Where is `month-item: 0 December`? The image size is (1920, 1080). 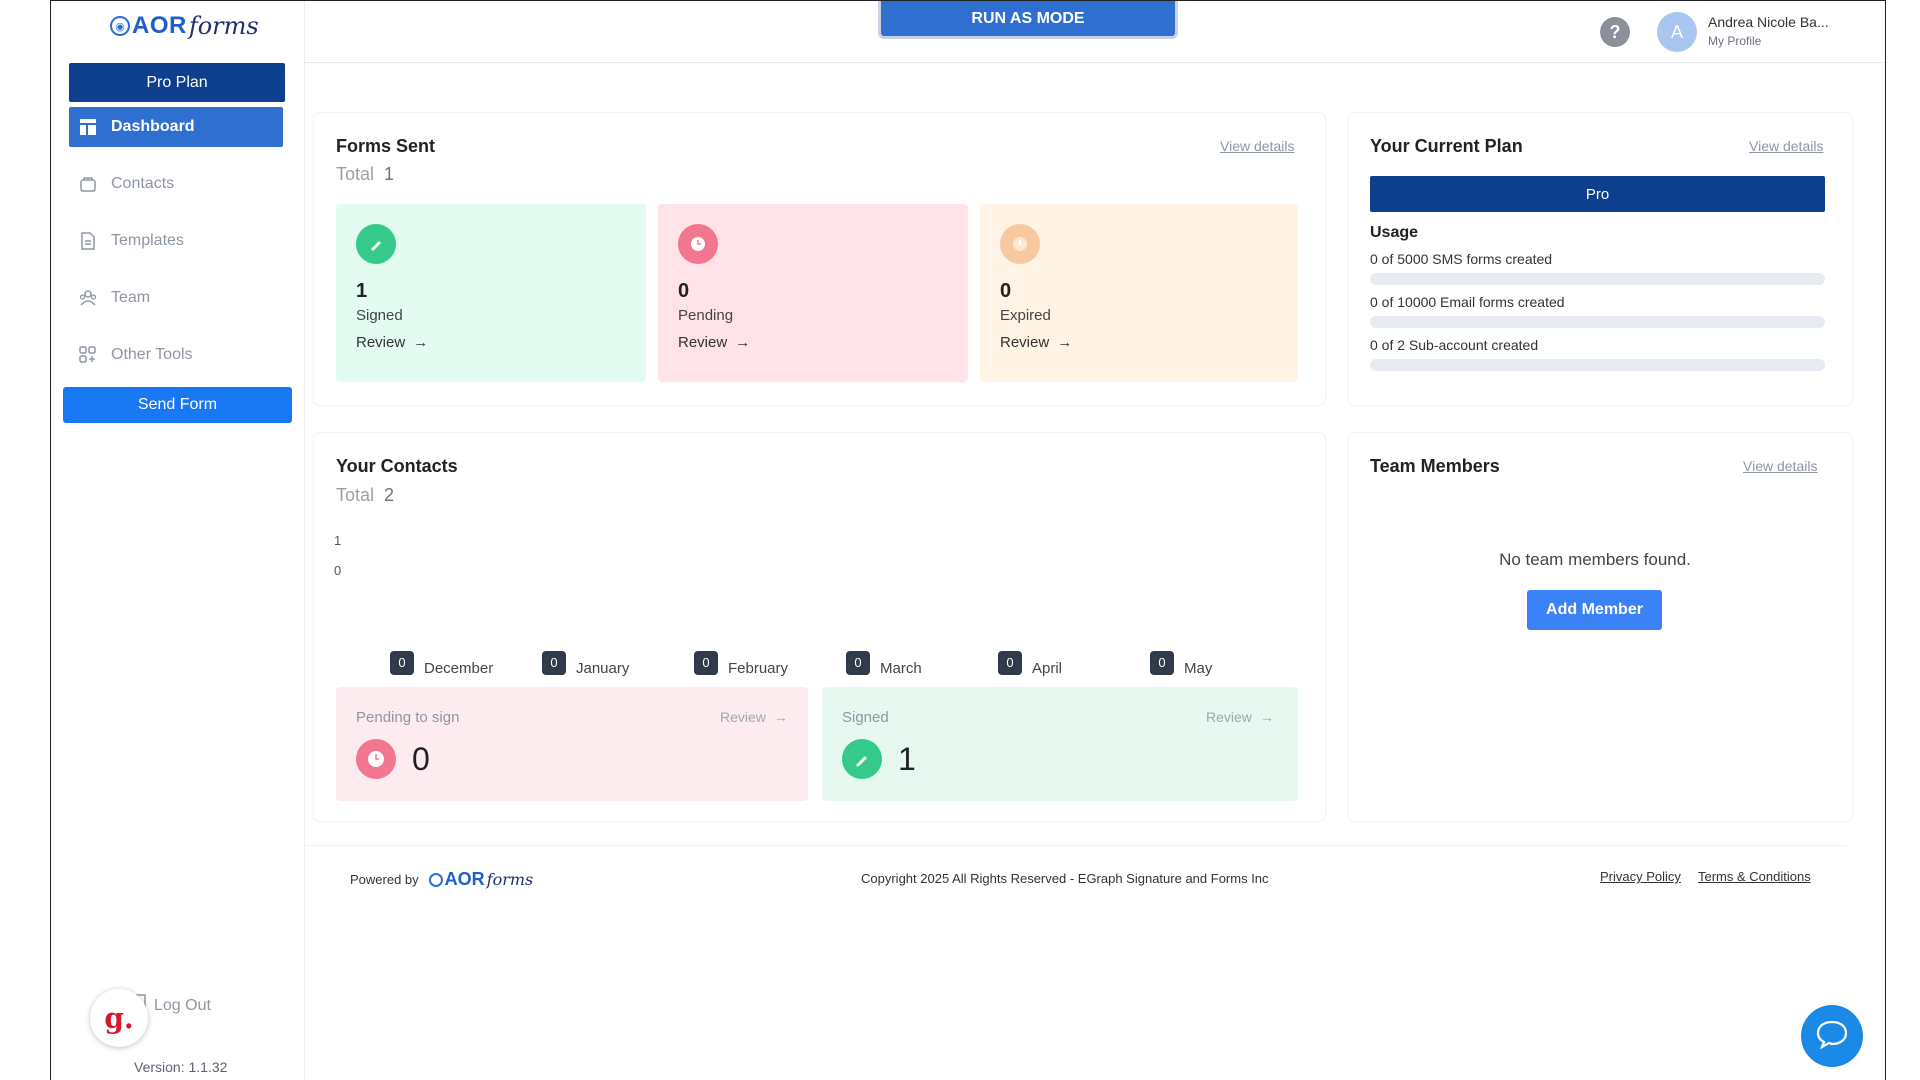
month-item: 0 December is located at coordinates (441, 662).